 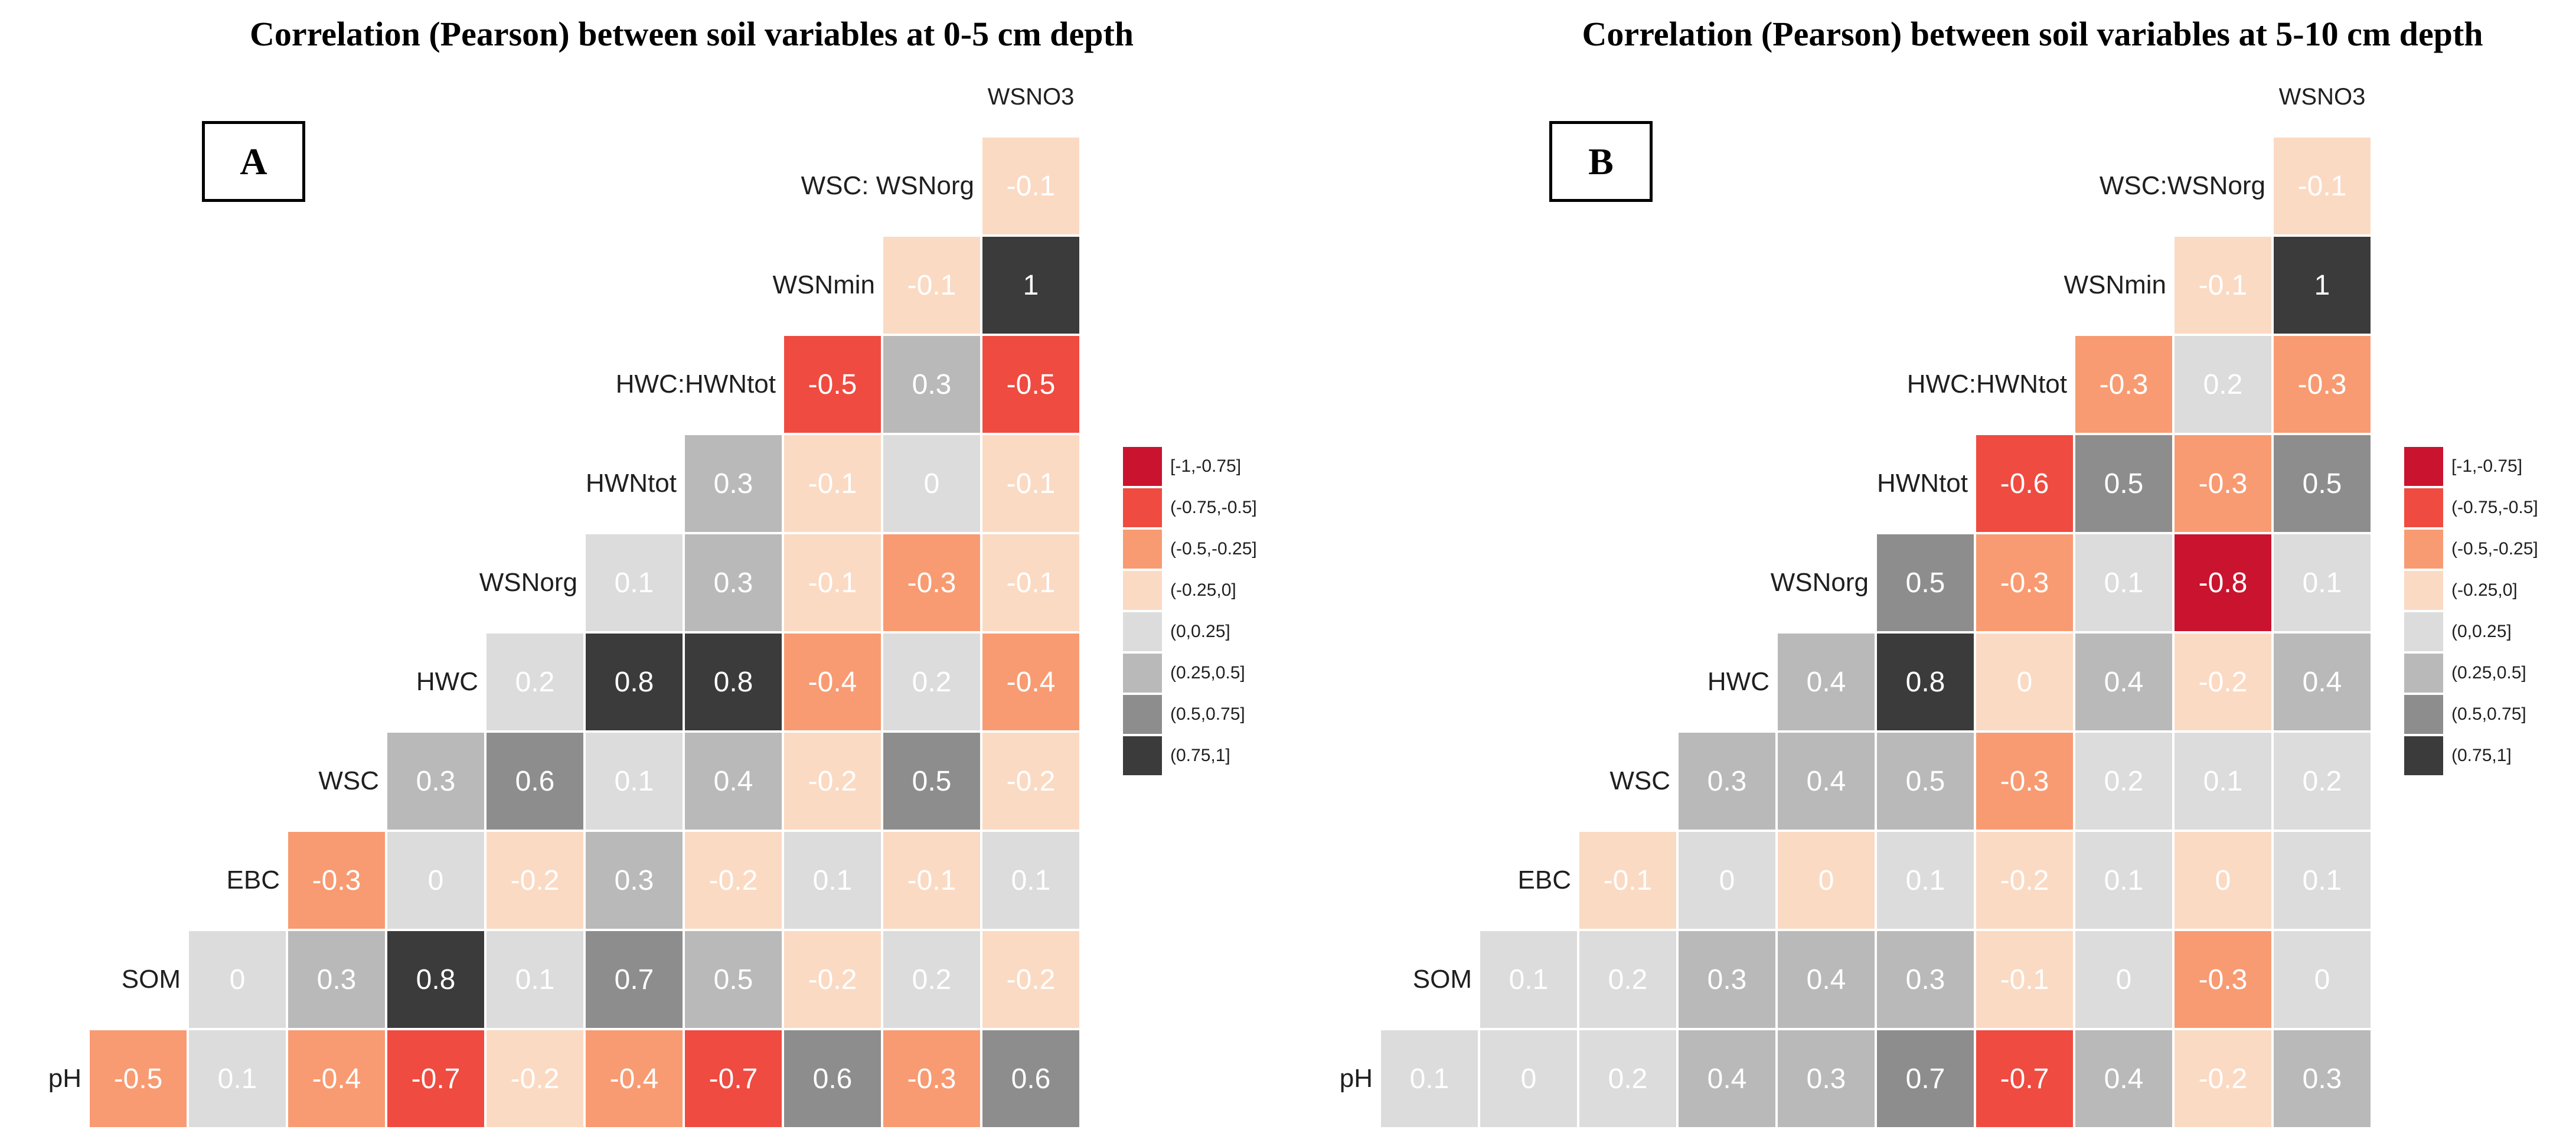 I want to click on panel-a-letter: A, so click(x=253, y=161).